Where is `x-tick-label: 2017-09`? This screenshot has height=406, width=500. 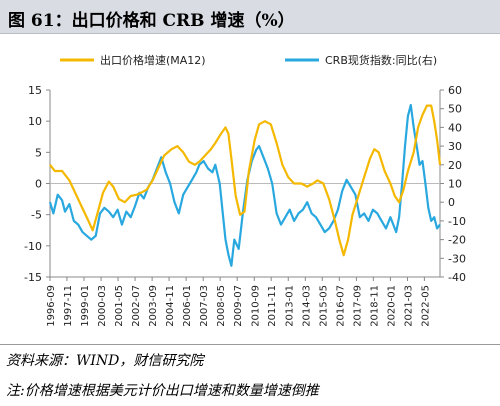
x-tick-label: 2017-09 is located at coordinates (357, 306).